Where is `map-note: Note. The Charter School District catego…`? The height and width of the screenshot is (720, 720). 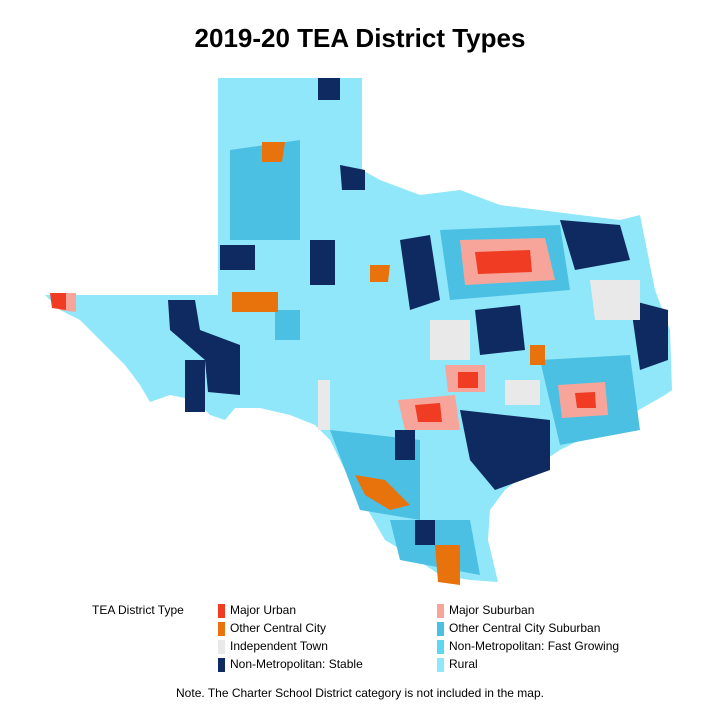 map-note: Note. The Charter School District catego… is located at coordinates (360, 693).